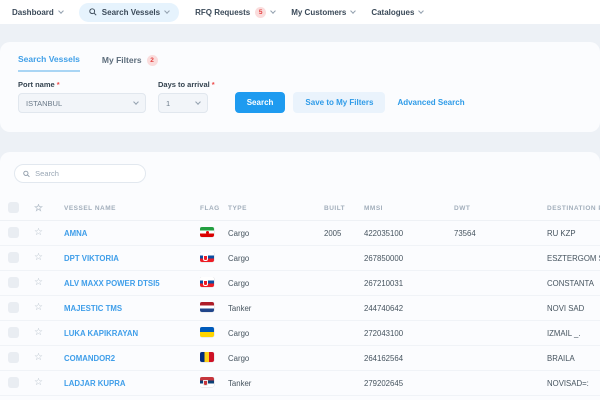 The height and width of the screenshot is (400, 600). I want to click on col-mmsi: MMSI, so click(373, 208).